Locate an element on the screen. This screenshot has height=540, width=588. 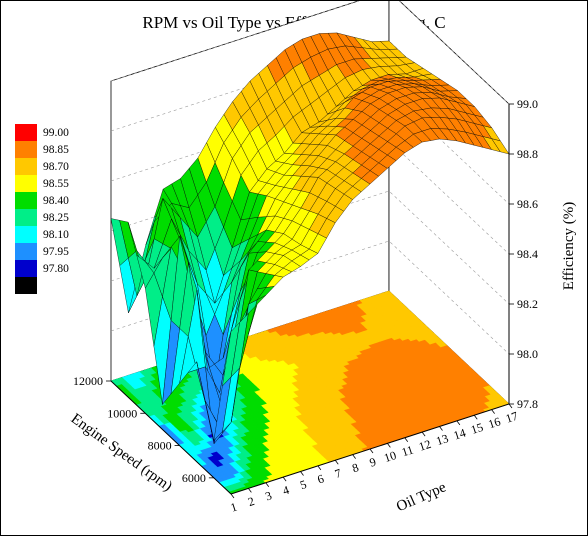
x-tick-label: 5 is located at coordinates (303, 484).